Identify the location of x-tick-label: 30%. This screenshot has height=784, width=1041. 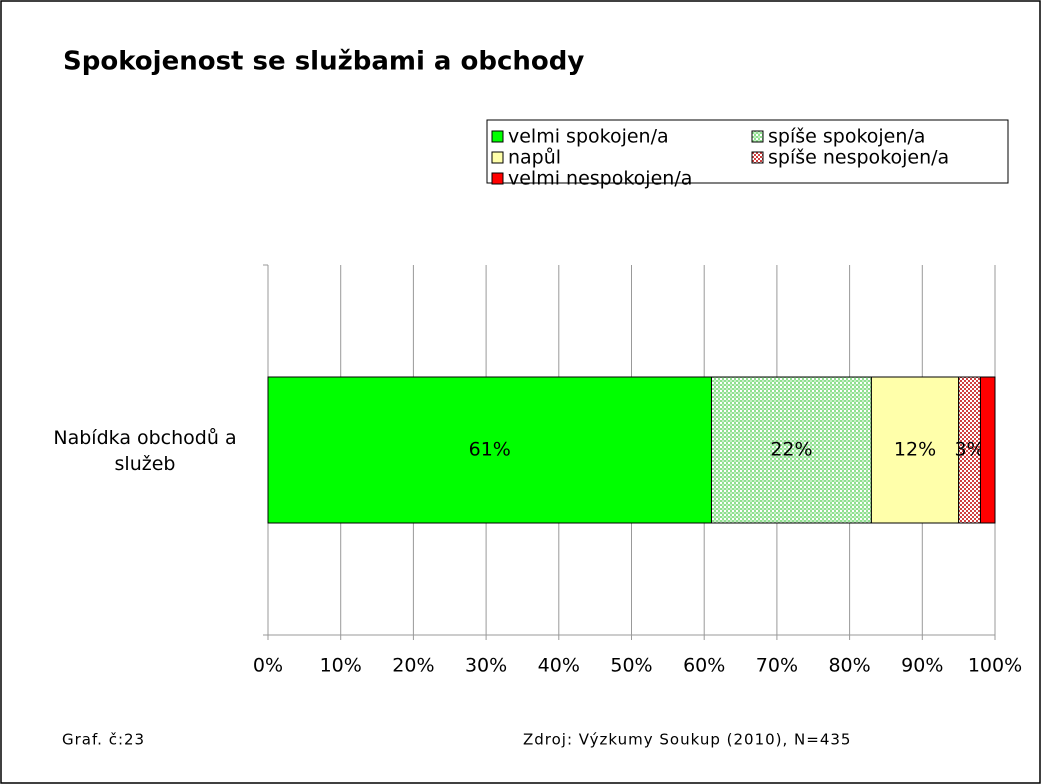
(486, 666).